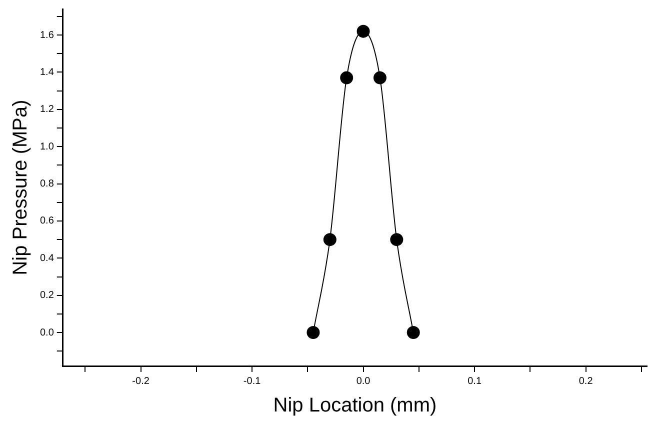  What do you see at coordinates (141, 381) in the screenshot?
I see `x-tick-label: -0.2` at bounding box center [141, 381].